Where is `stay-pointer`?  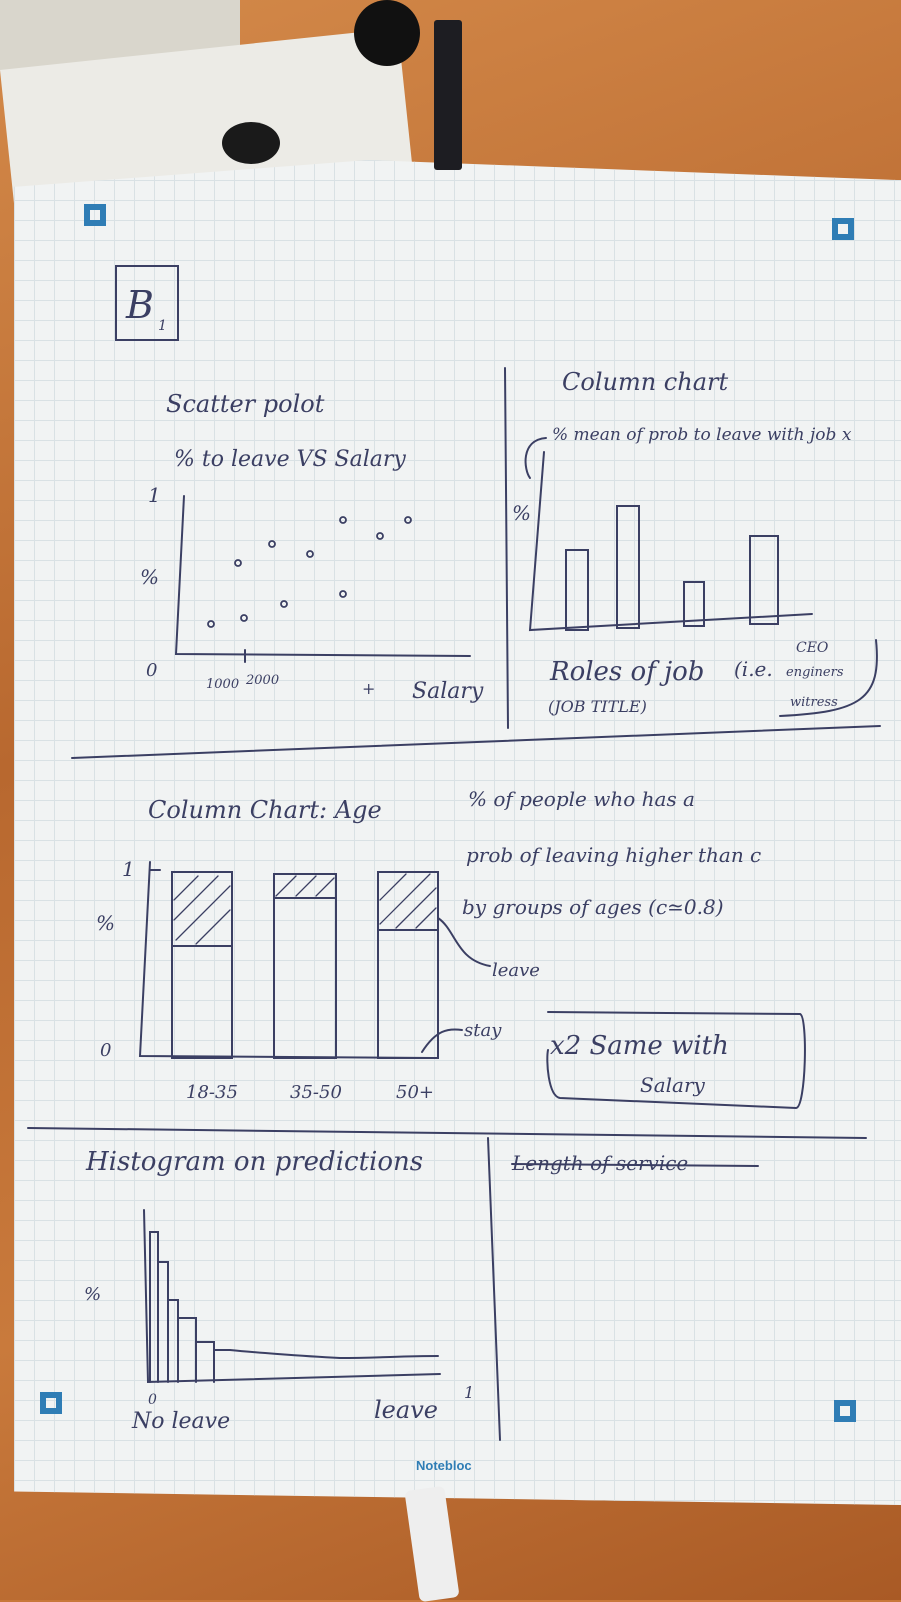
stay-pointer is located at coordinates (442, 1040).